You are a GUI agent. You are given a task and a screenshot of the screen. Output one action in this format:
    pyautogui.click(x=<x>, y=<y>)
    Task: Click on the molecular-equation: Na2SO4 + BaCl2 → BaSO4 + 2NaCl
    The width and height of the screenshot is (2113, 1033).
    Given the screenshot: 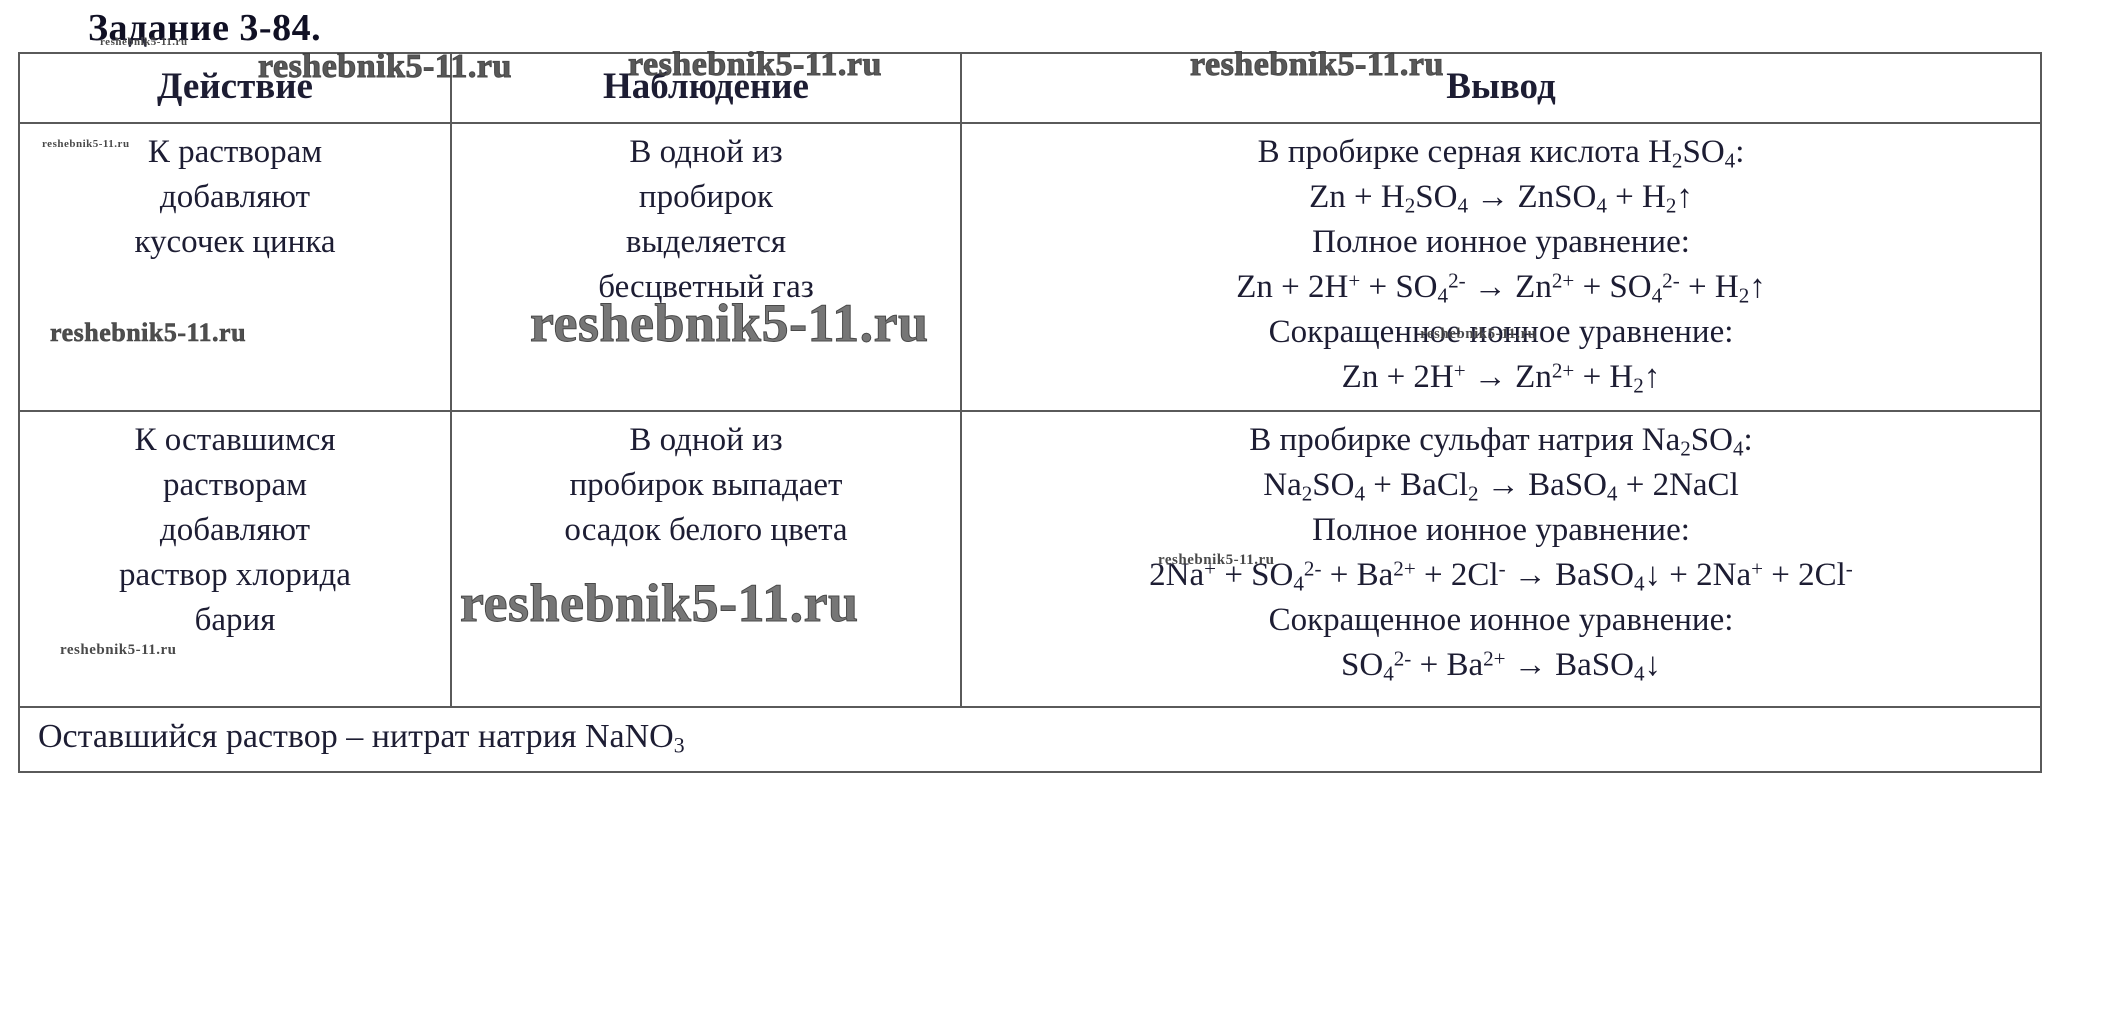 What is the action you would take?
    pyautogui.click(x=1501, y=486)
    